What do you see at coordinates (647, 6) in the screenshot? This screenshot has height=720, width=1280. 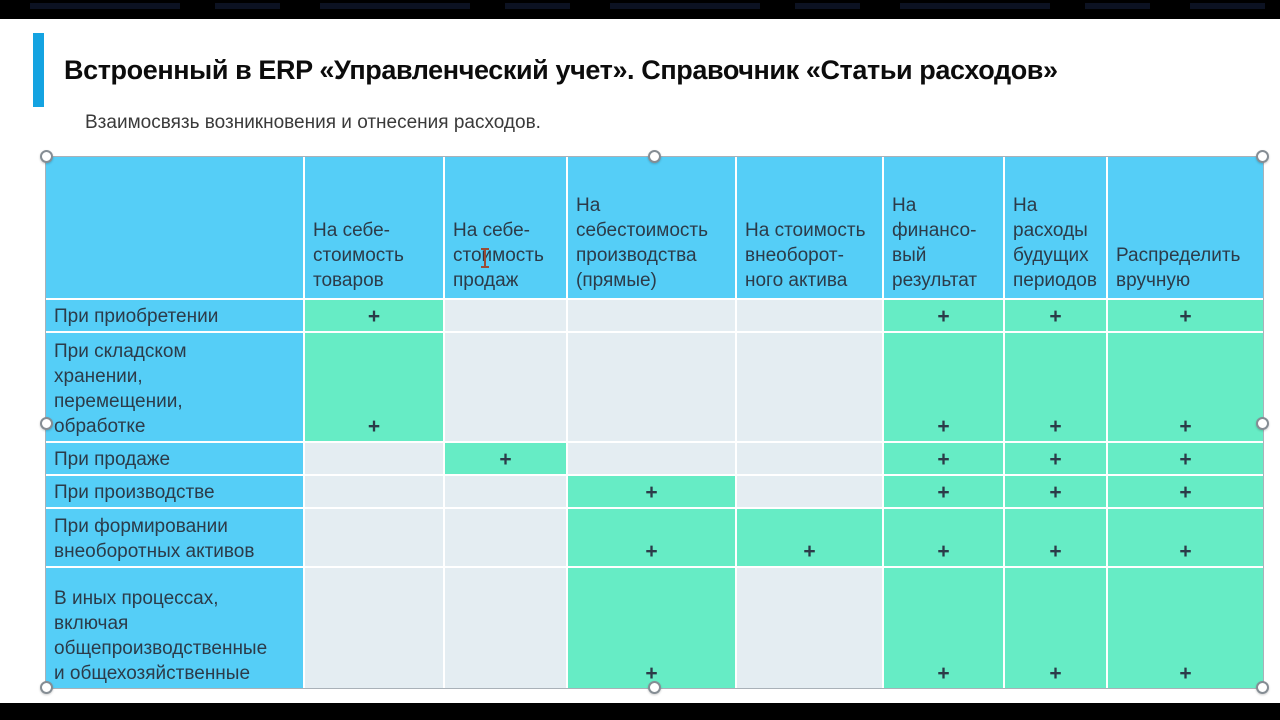 I see `video-top-artifact` at bounding box center [647, 6].